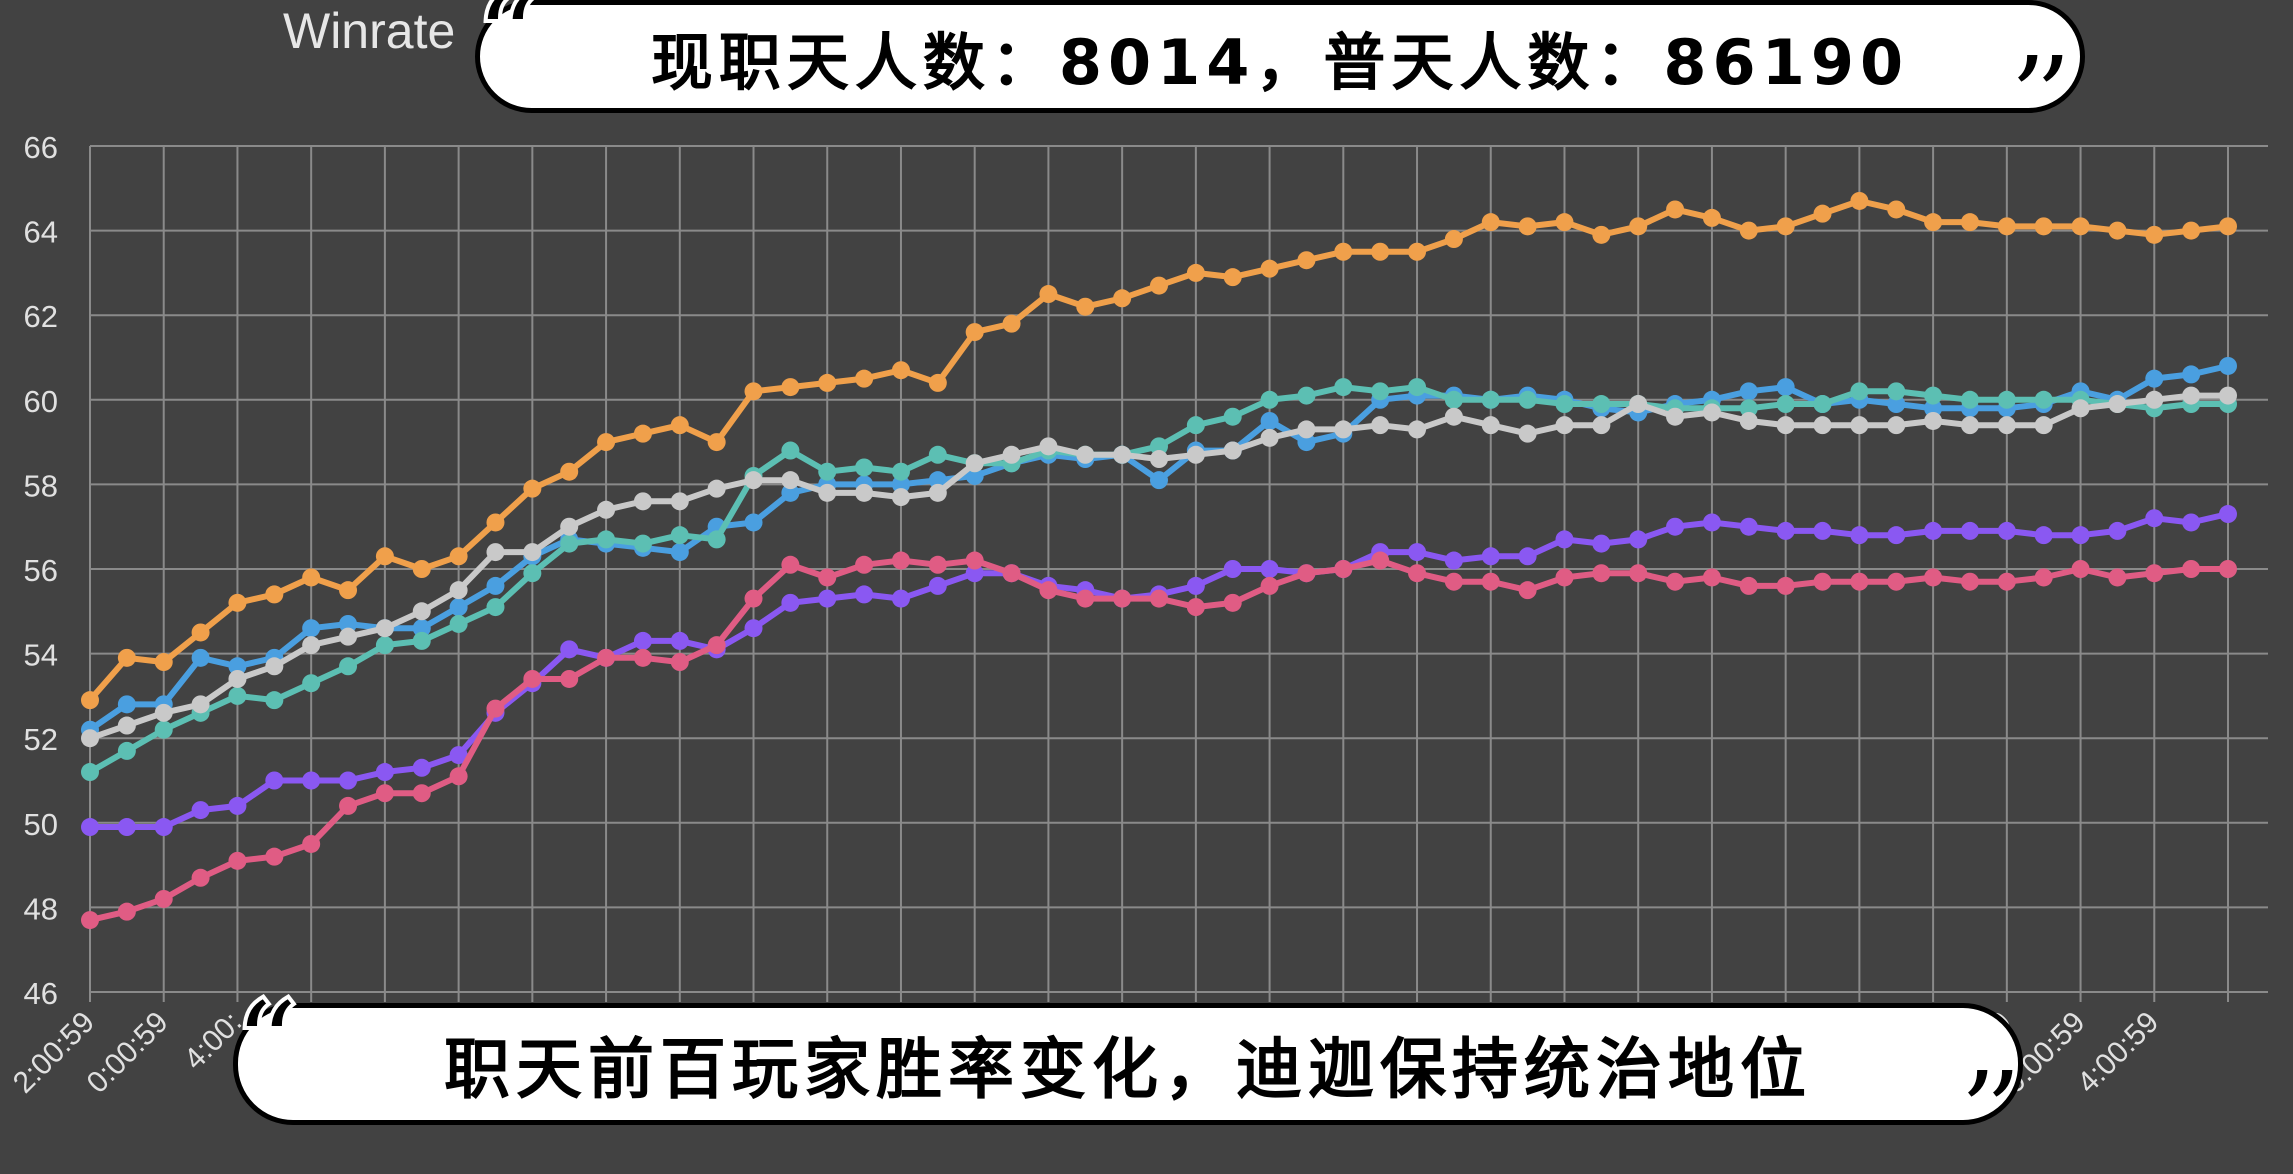  I want to click on bottom-caption-text: 职天前百玩家胜率变化，迪迦保持统治地位, so click(1128, 1069).